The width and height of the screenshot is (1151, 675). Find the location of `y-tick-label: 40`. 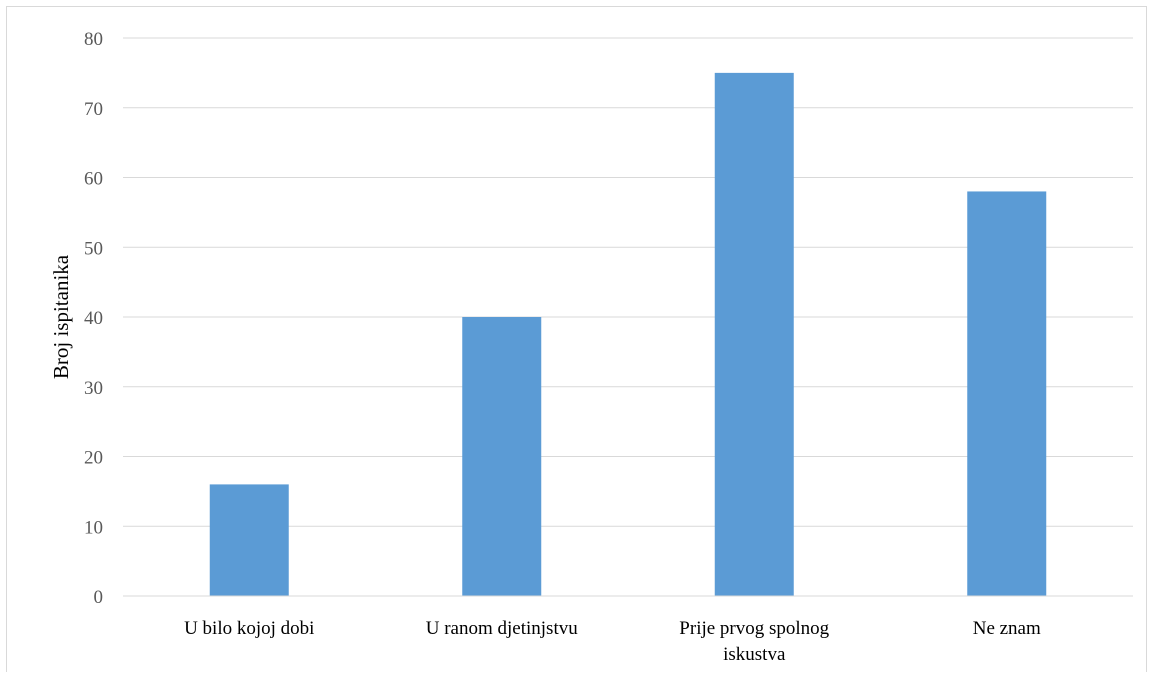

y-tick-label: 40 is located at coordinates (93, 318).